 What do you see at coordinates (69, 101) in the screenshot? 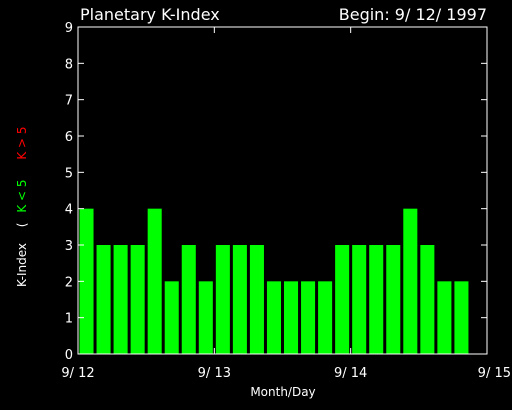
I see `y-tick-label-7: 7` at bounding box center [69, 101].